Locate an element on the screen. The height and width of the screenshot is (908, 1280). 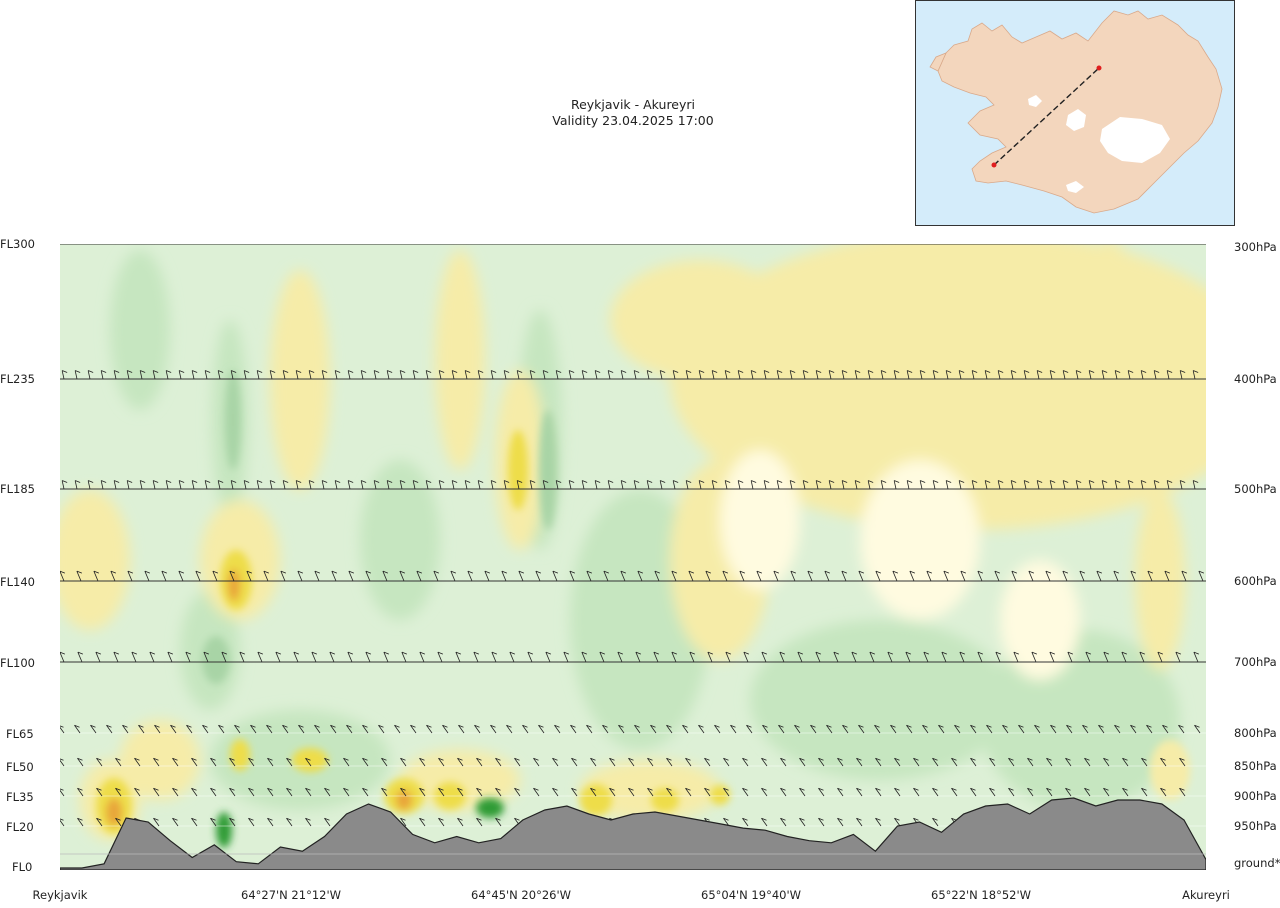
x-tick-akureyri: Akureyri is located at coordinates (1206, 895).